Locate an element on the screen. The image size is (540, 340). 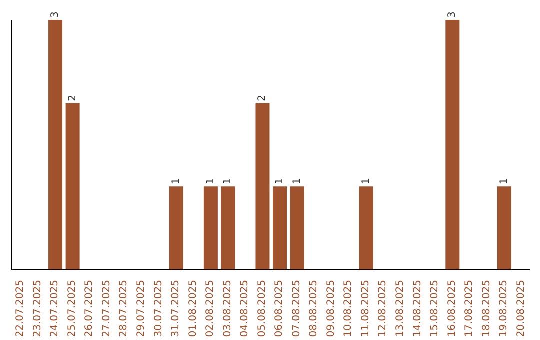
x-tick-label: 10.08.2025 is located at coordinates (348, 309).